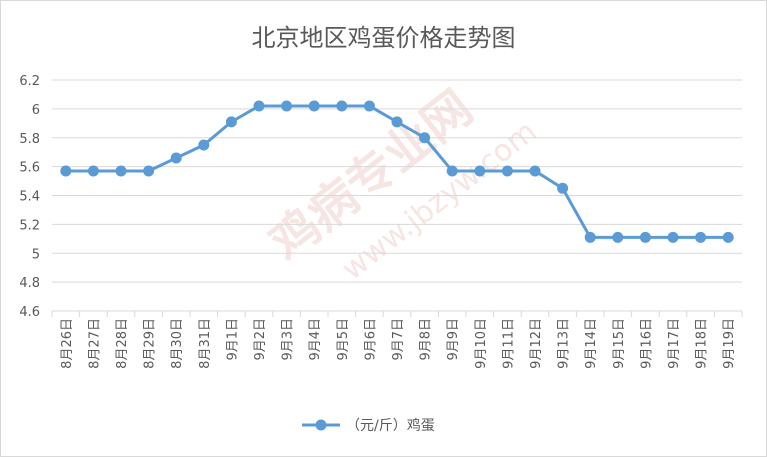 This screenshot has height=457, width=767. I want to click on y-tick-label: 6, so click(36, 110).